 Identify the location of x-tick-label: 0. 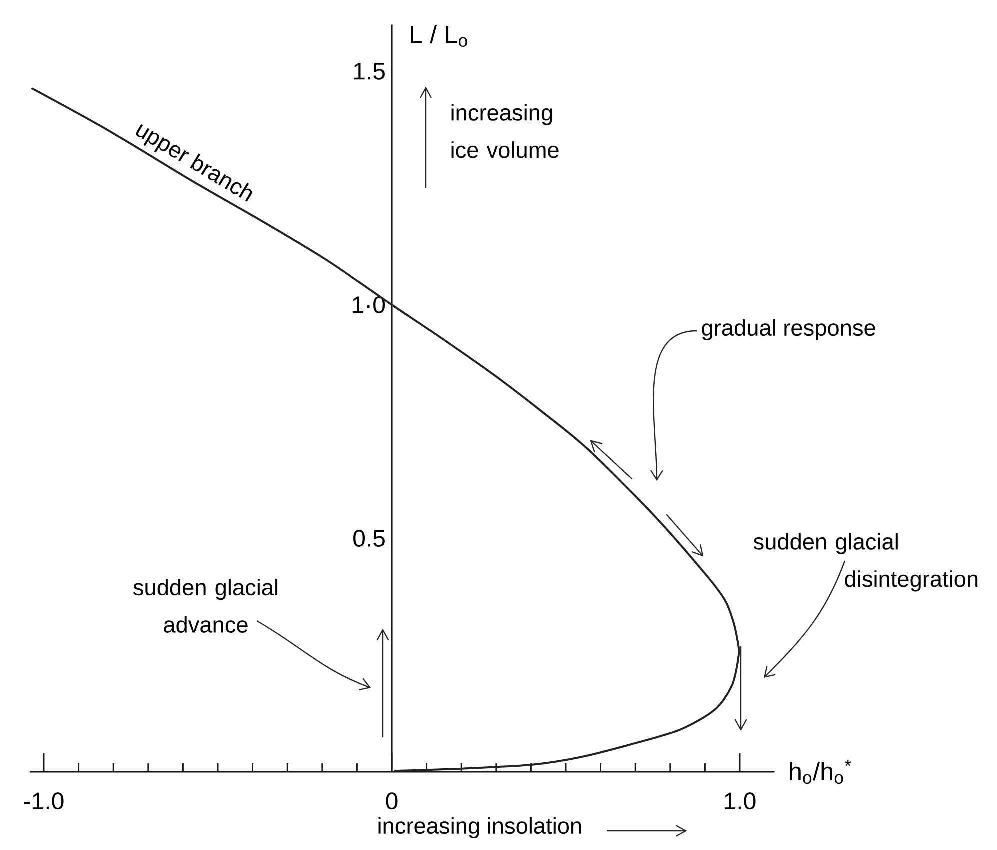
(392, 801).